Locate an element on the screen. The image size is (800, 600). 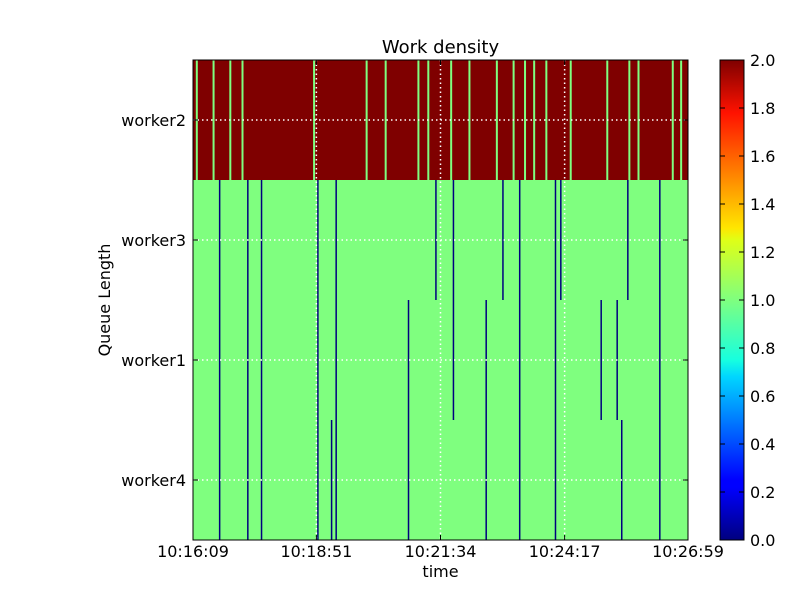
colorbar-tick-label: 2.0 is located at coordinates (762, 60).